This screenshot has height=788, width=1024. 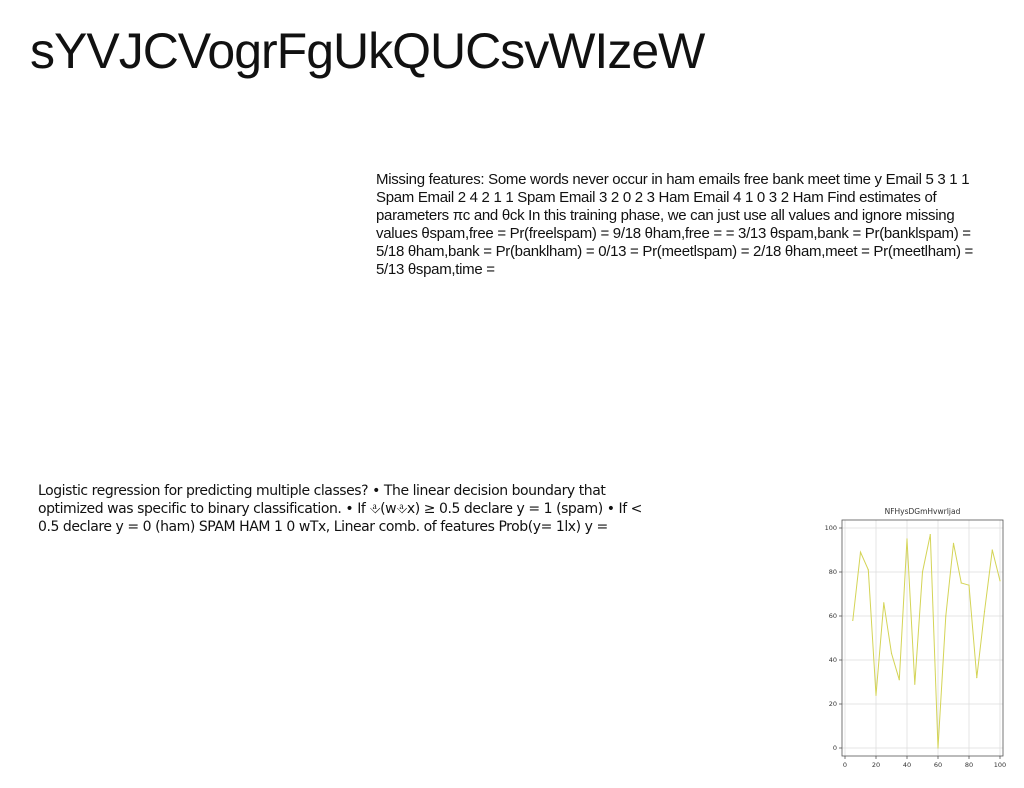 What do you see at coordinates (833, 660) in the screenshot?
I see `y-tick-label: 40` at bounding box center [833, 660].